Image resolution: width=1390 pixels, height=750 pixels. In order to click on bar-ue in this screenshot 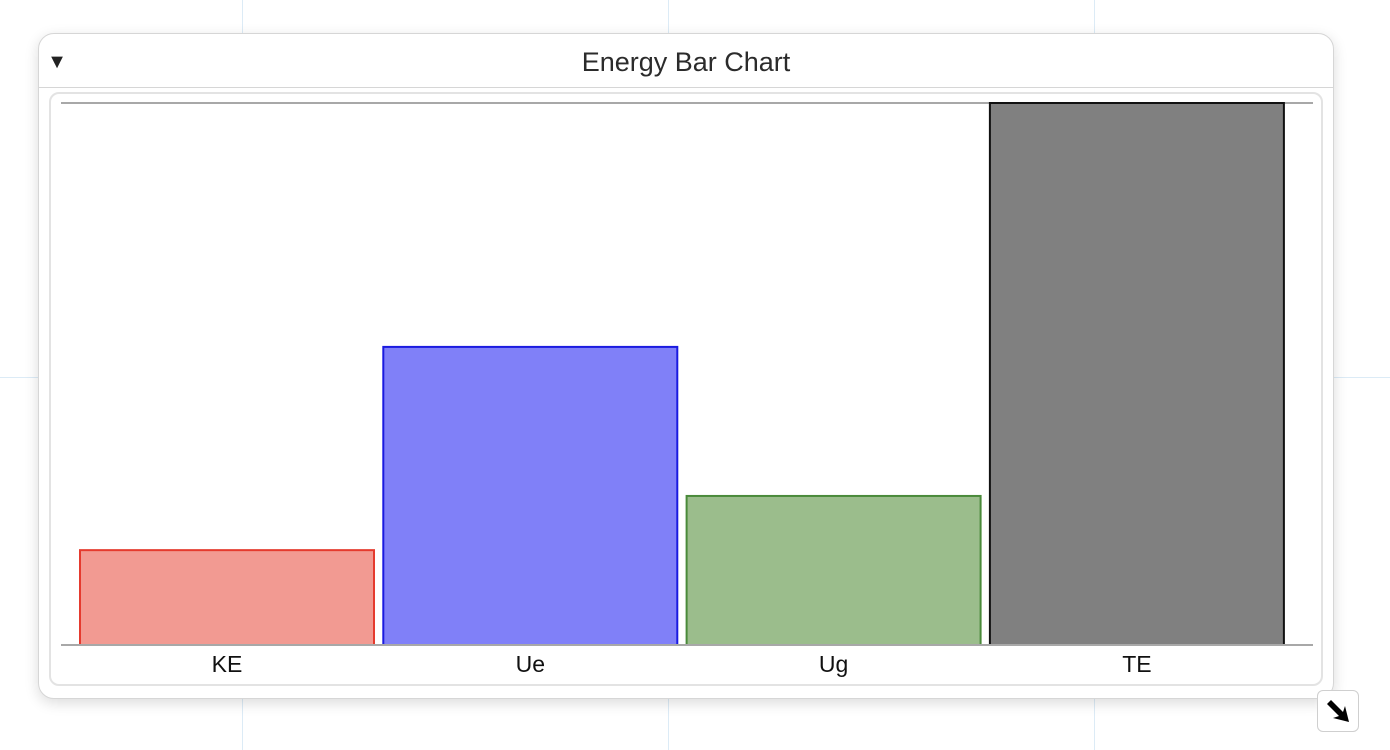, I will do `click(530, 495)`.